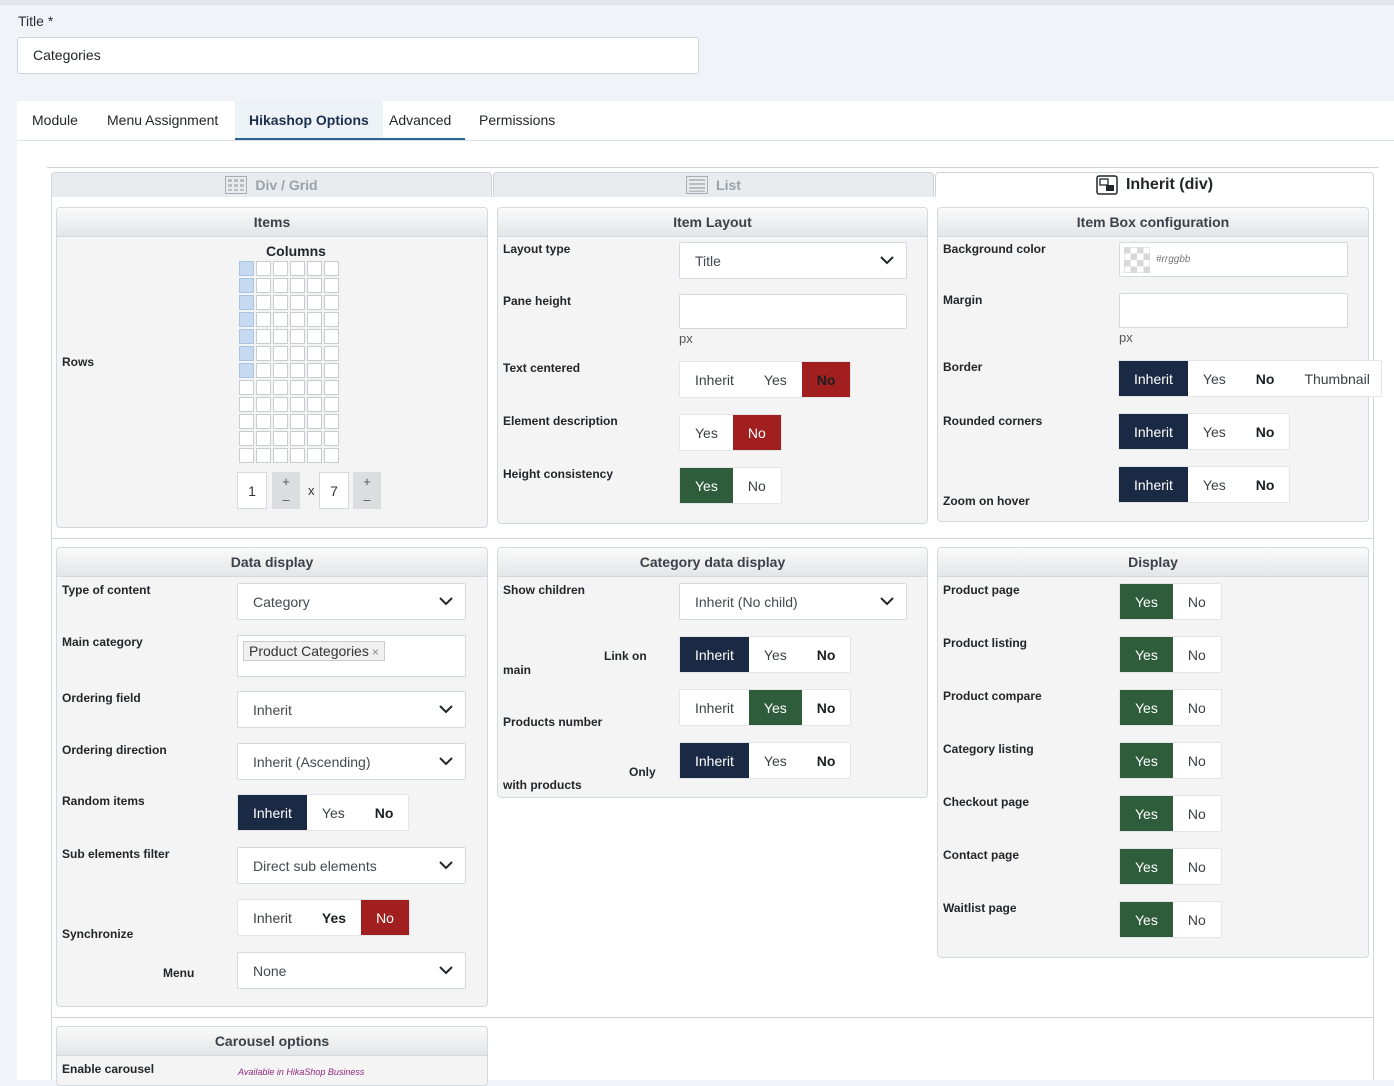 The height and width of the screenshot is (1086, 1394). Describe the element at coordinates (1154, 184) in the screenshot. I see `view-tab-inherit-div: Inherit (div)` at that location.